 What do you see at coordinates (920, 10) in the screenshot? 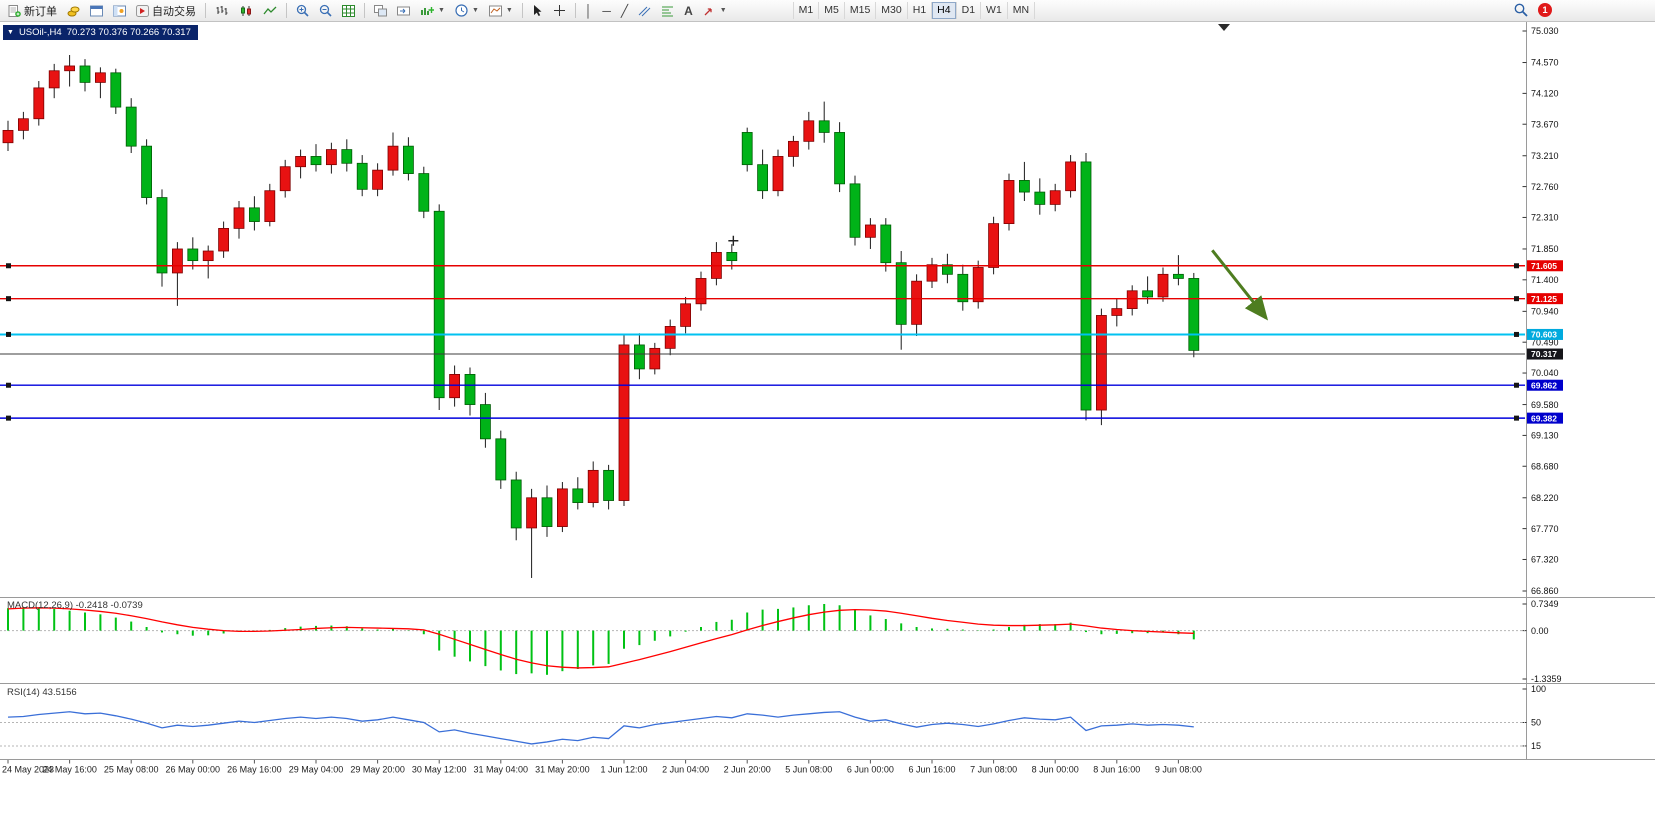
I see `timeframe-H1: H1` at bounding box center [920, 10].